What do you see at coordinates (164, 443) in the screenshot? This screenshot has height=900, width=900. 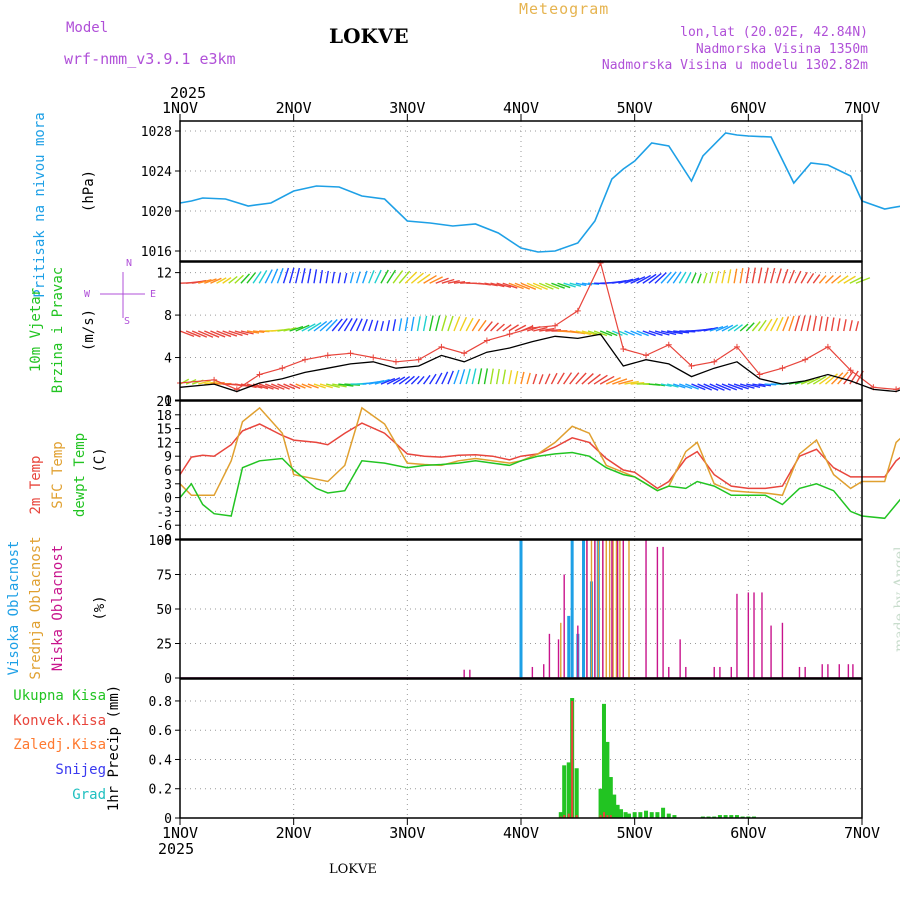 I see `y-tick-label: 12` at bounding box center [164, 443].